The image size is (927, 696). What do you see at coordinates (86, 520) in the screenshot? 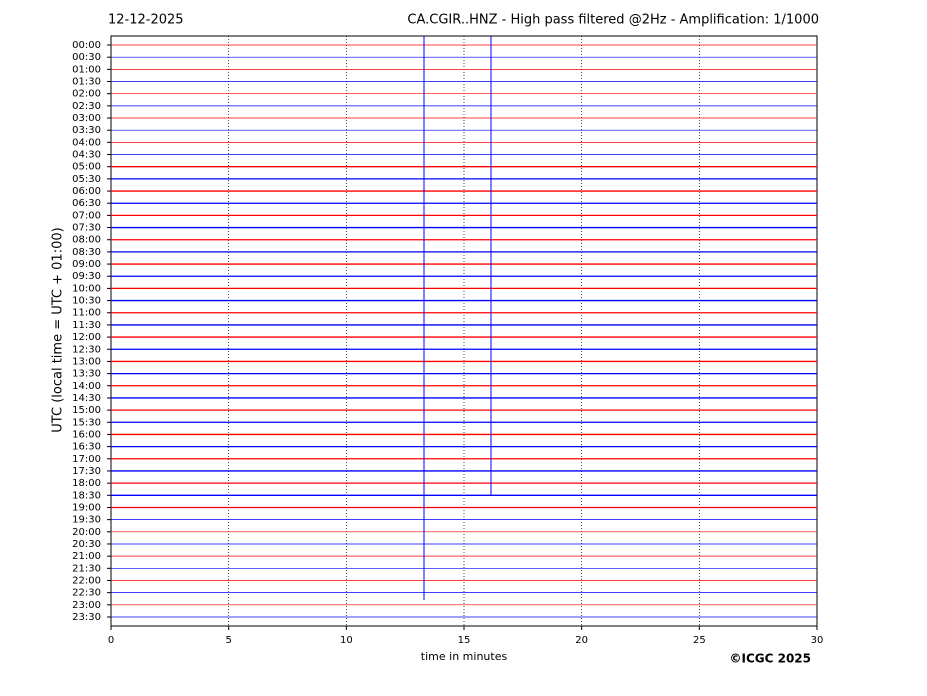
I see `row-label: 19:30` at bounding box center [86, 520].